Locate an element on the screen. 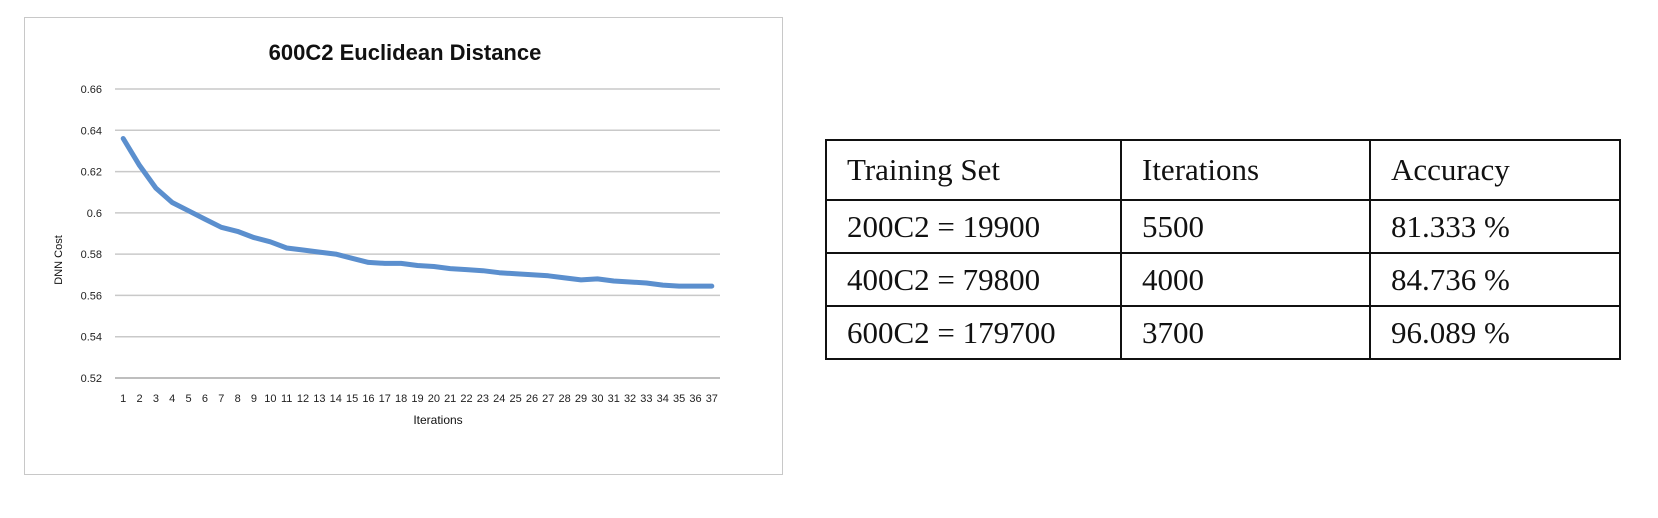  y-tick-label: 0.6 is located at coordinates (94, 214).